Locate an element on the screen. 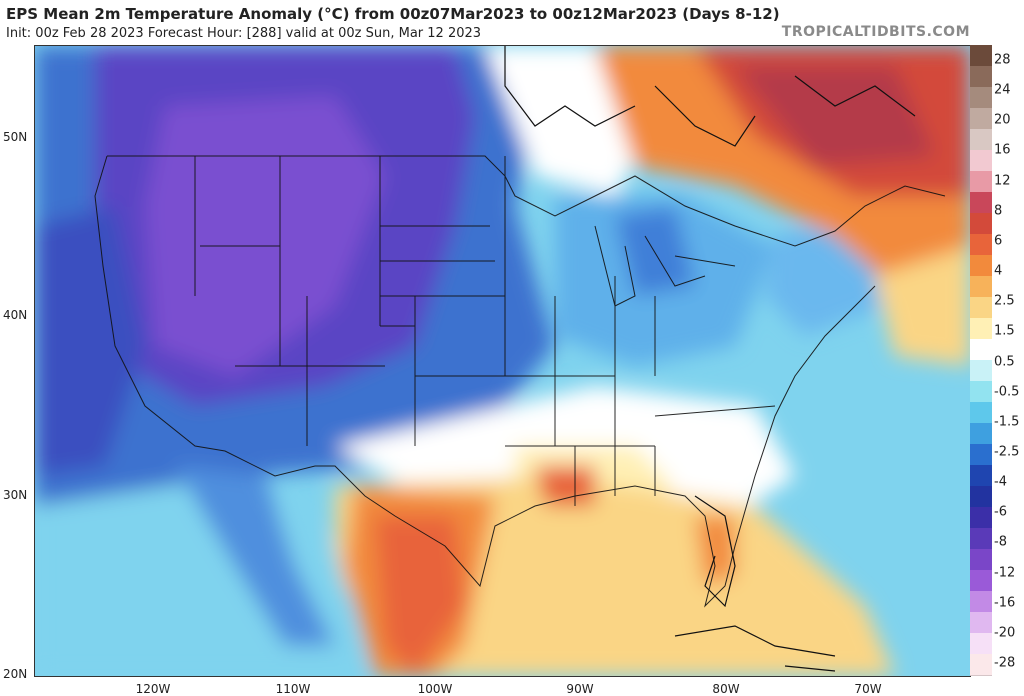 The width and height of the screenshot is (1024, 696). colorbar-label: 8 is located at coordinates (998, 211).